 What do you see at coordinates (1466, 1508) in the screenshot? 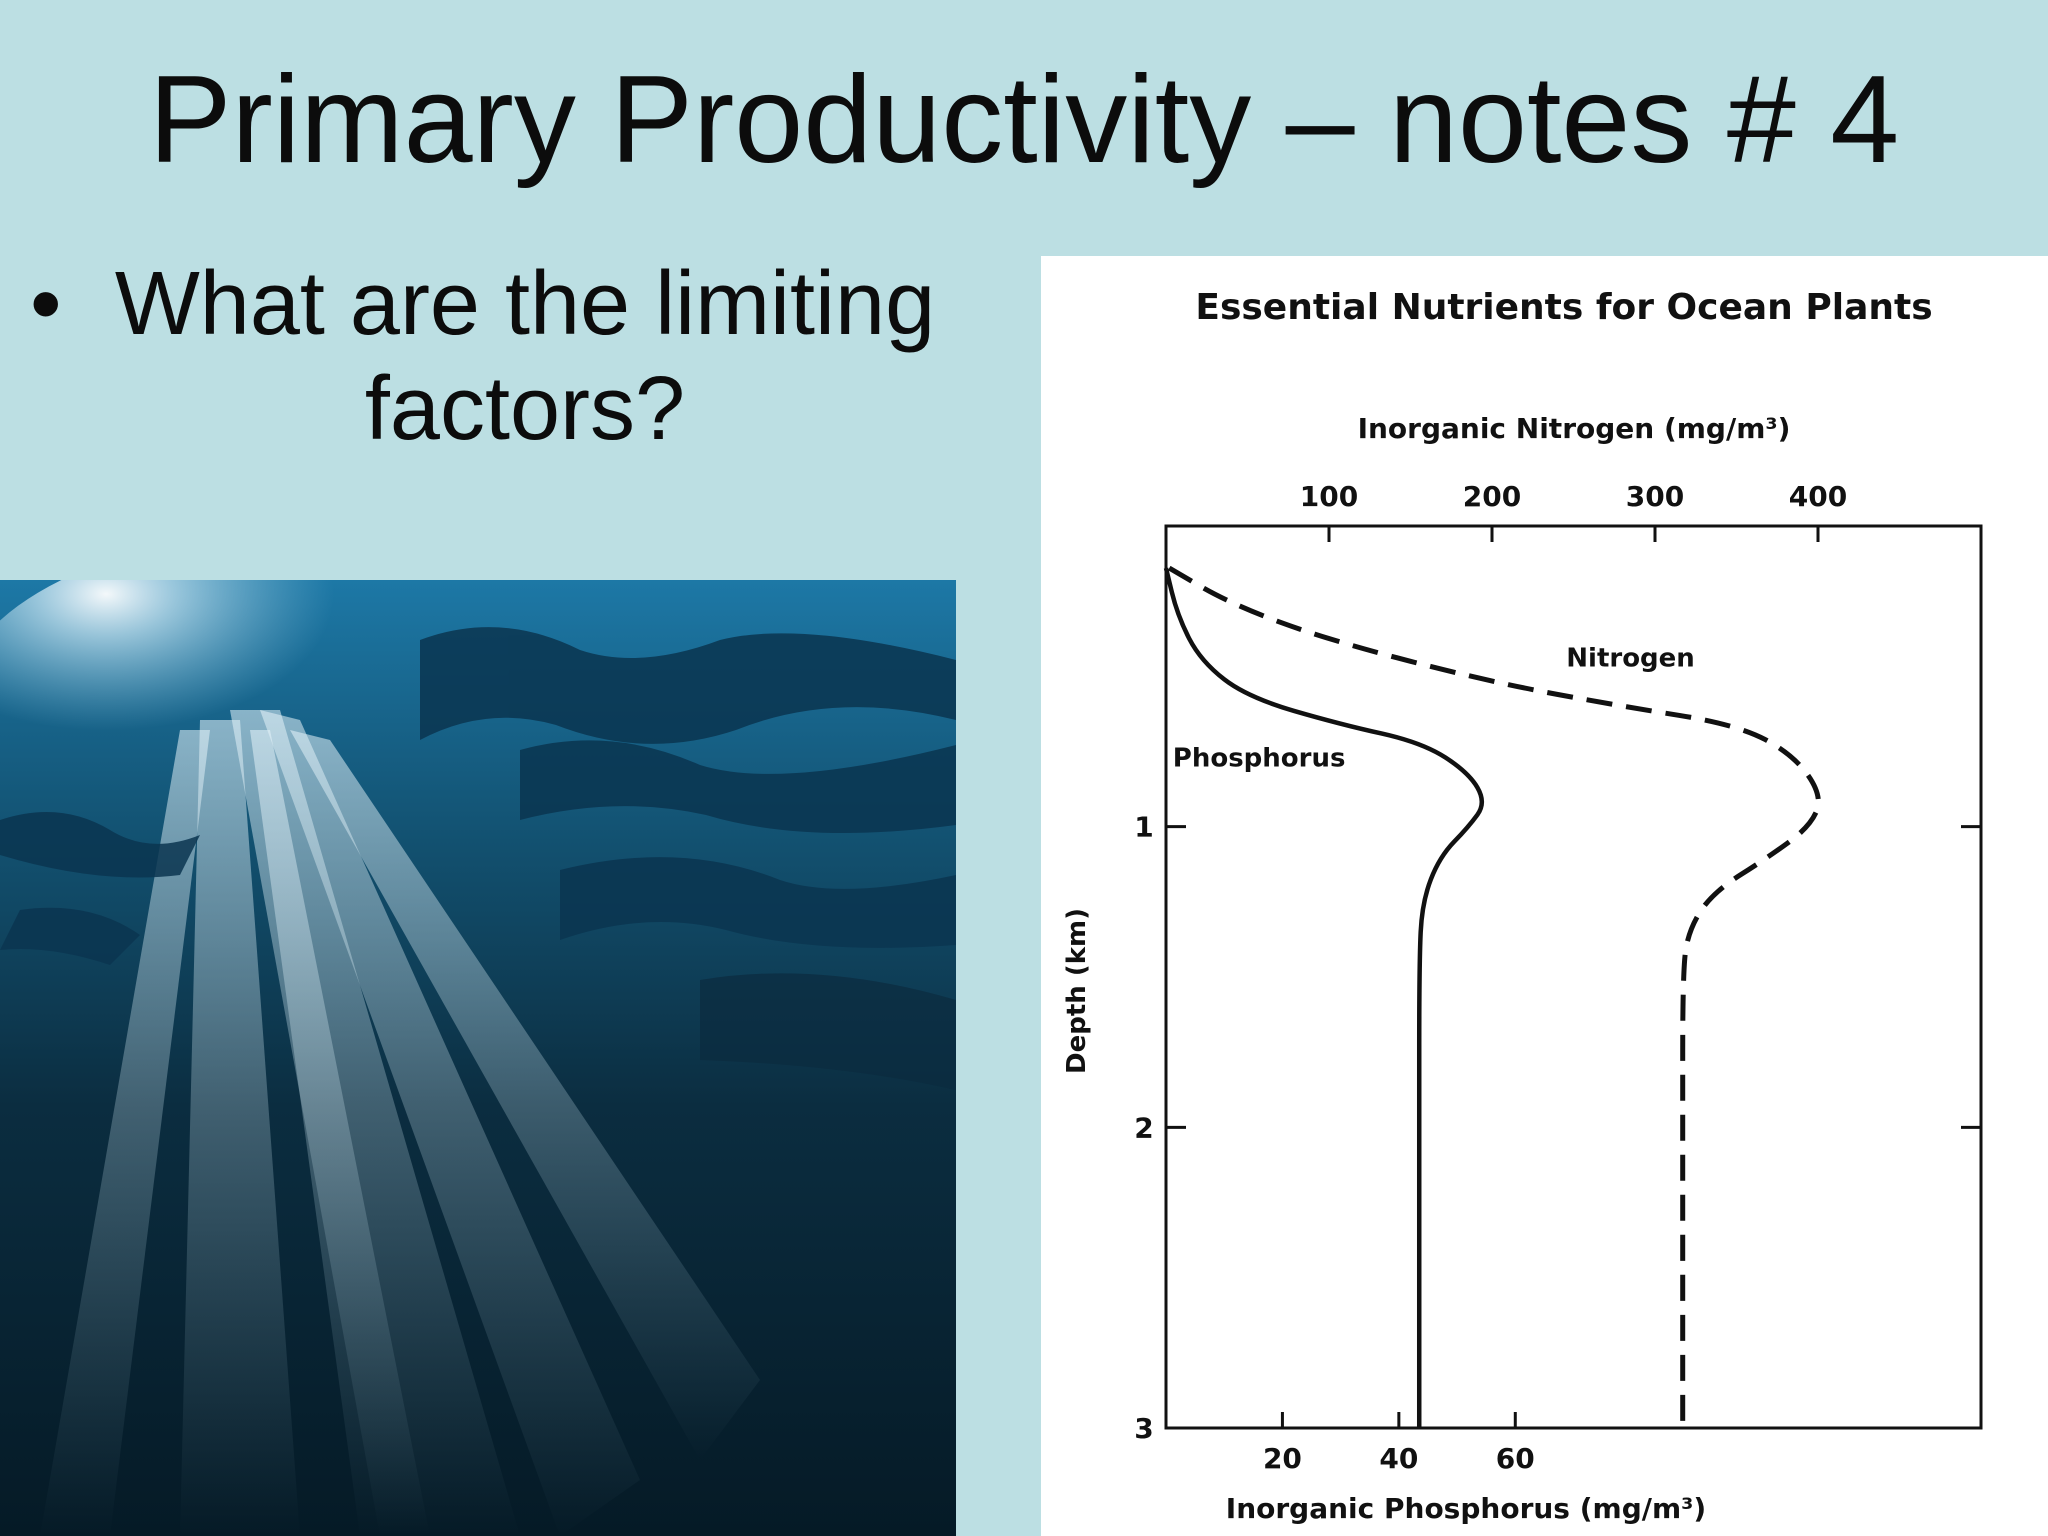
I see `x-bottom-axis-label: Inorganic Phosphorus (mg/m³)` at bounding box center [1466, 1508].